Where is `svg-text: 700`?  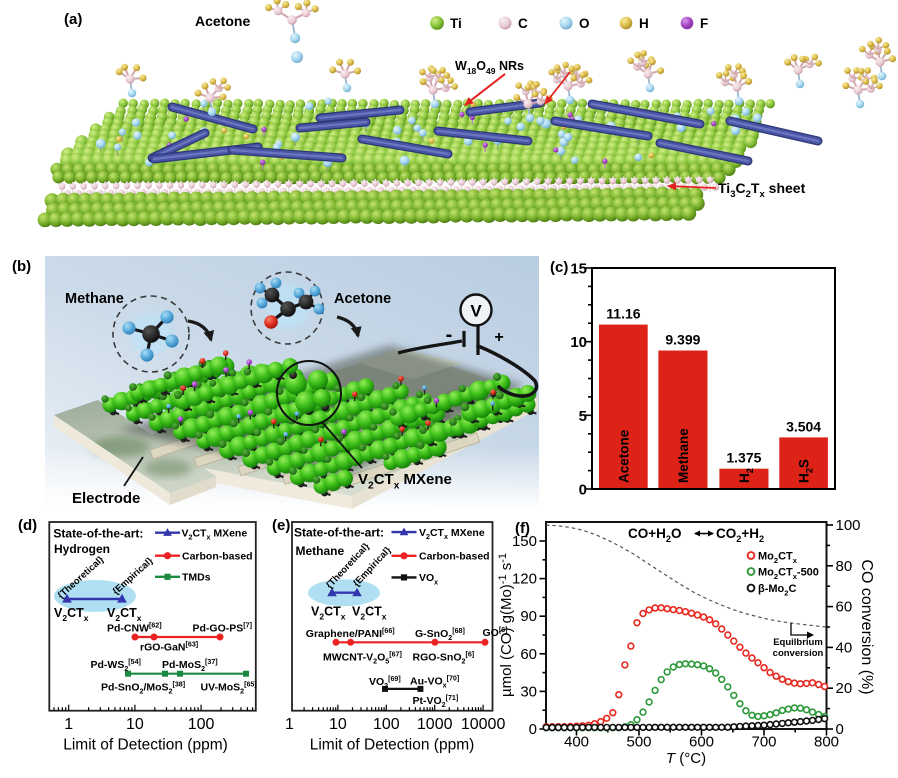
svg-text: 700 is located at coordinates (763, 742).